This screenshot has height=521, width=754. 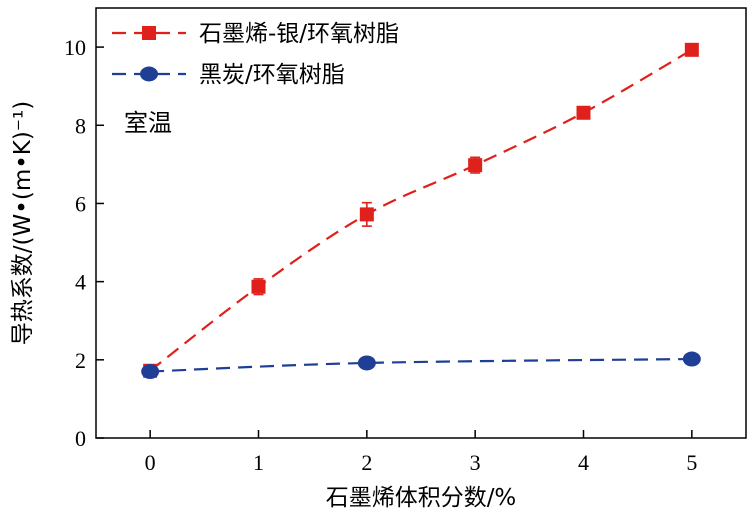 I want to click on legend-label-series-1: 石墨烯-银/环氧树脂, so click(x=299, y=34).